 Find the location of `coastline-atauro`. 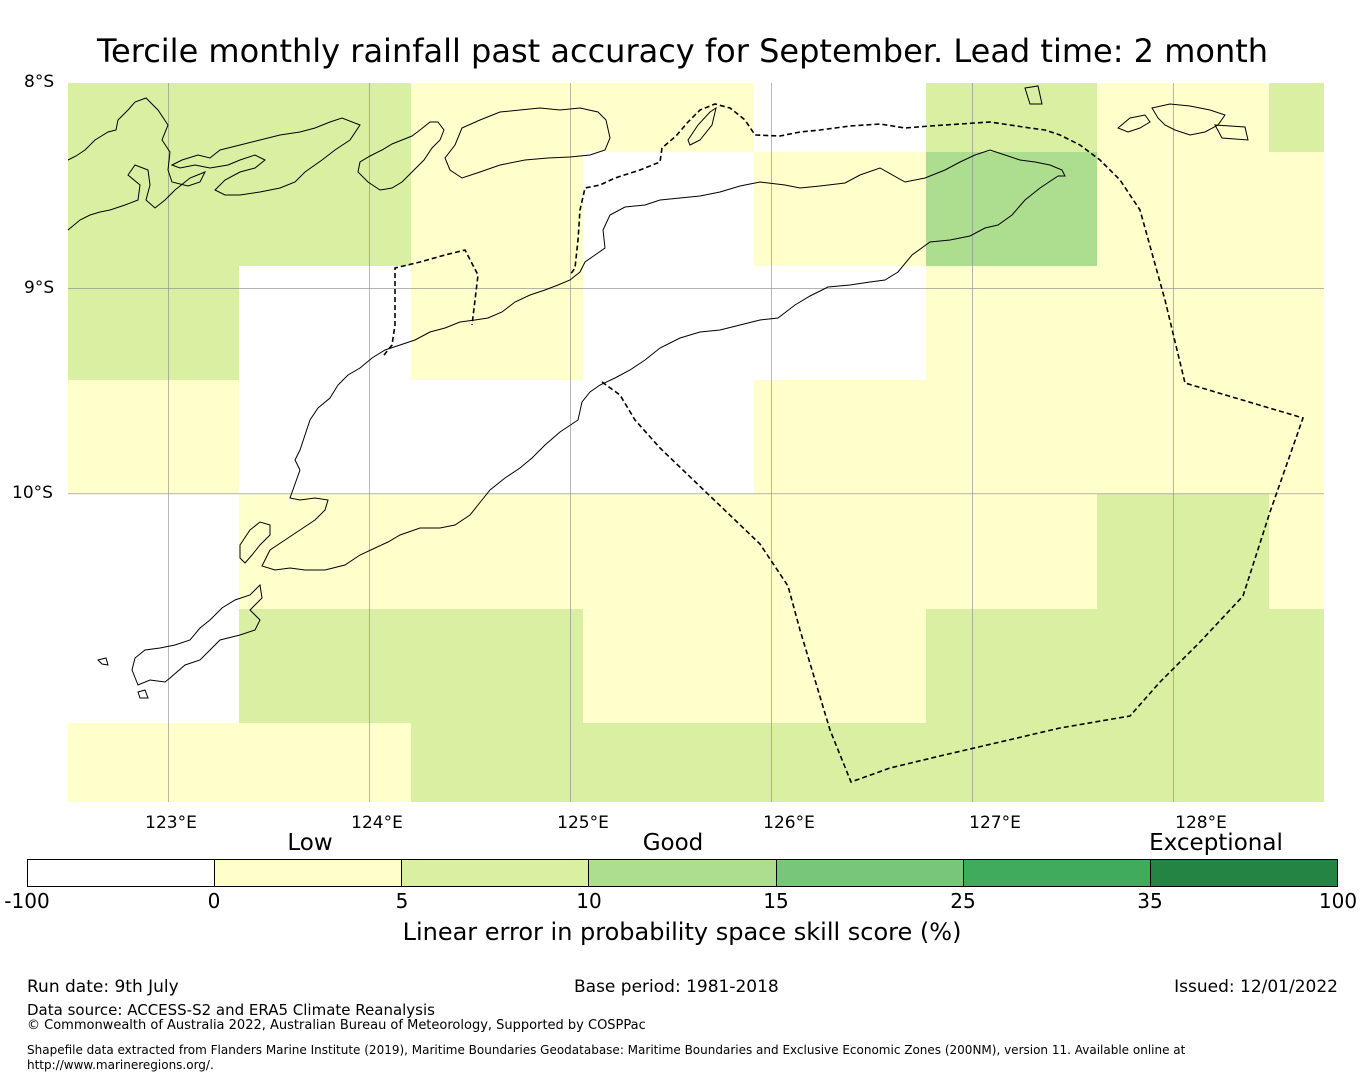

coastline-atauro is located at coordinates (401, 156).